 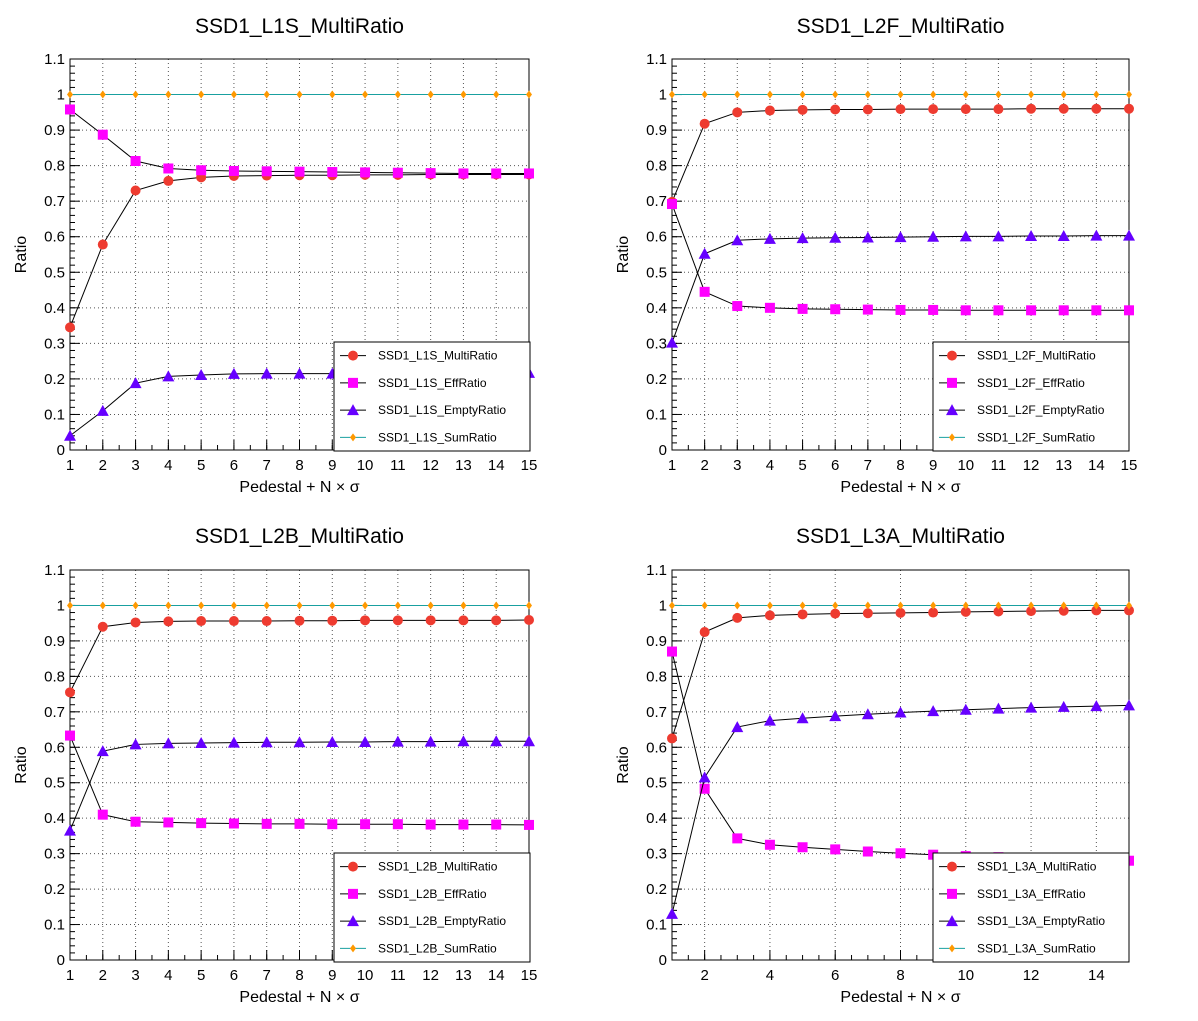 I want to click on x-tick-label: 10, so click(x=965, y=975).